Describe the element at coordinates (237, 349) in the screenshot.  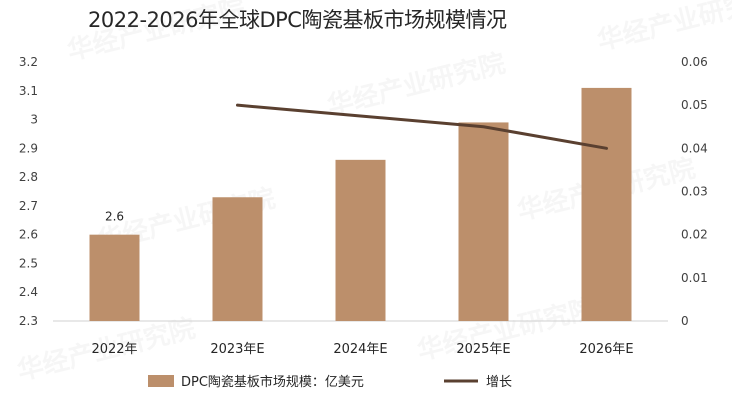
I see `category-label: 2023年E` at that location.